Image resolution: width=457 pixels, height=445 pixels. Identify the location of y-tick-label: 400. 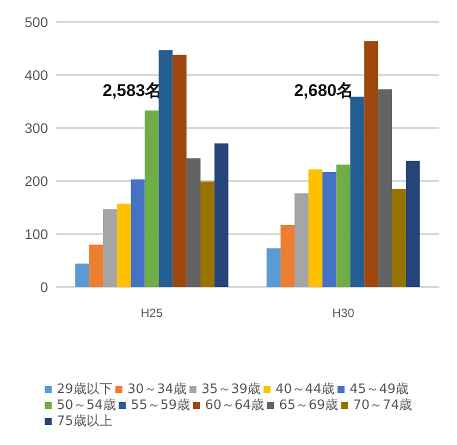
(36, 75).